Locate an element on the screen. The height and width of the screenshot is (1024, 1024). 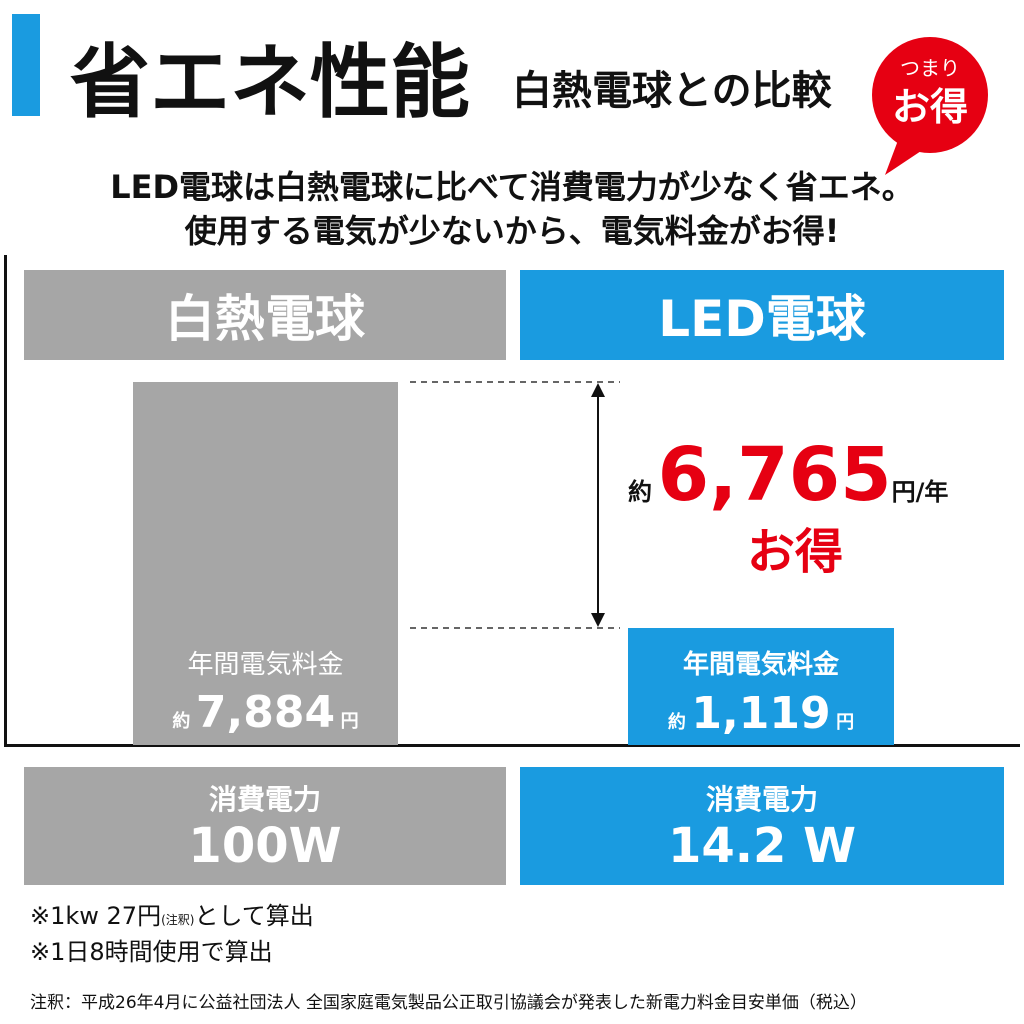
title: 省エネ性能 is located at coordinates (270, 82).